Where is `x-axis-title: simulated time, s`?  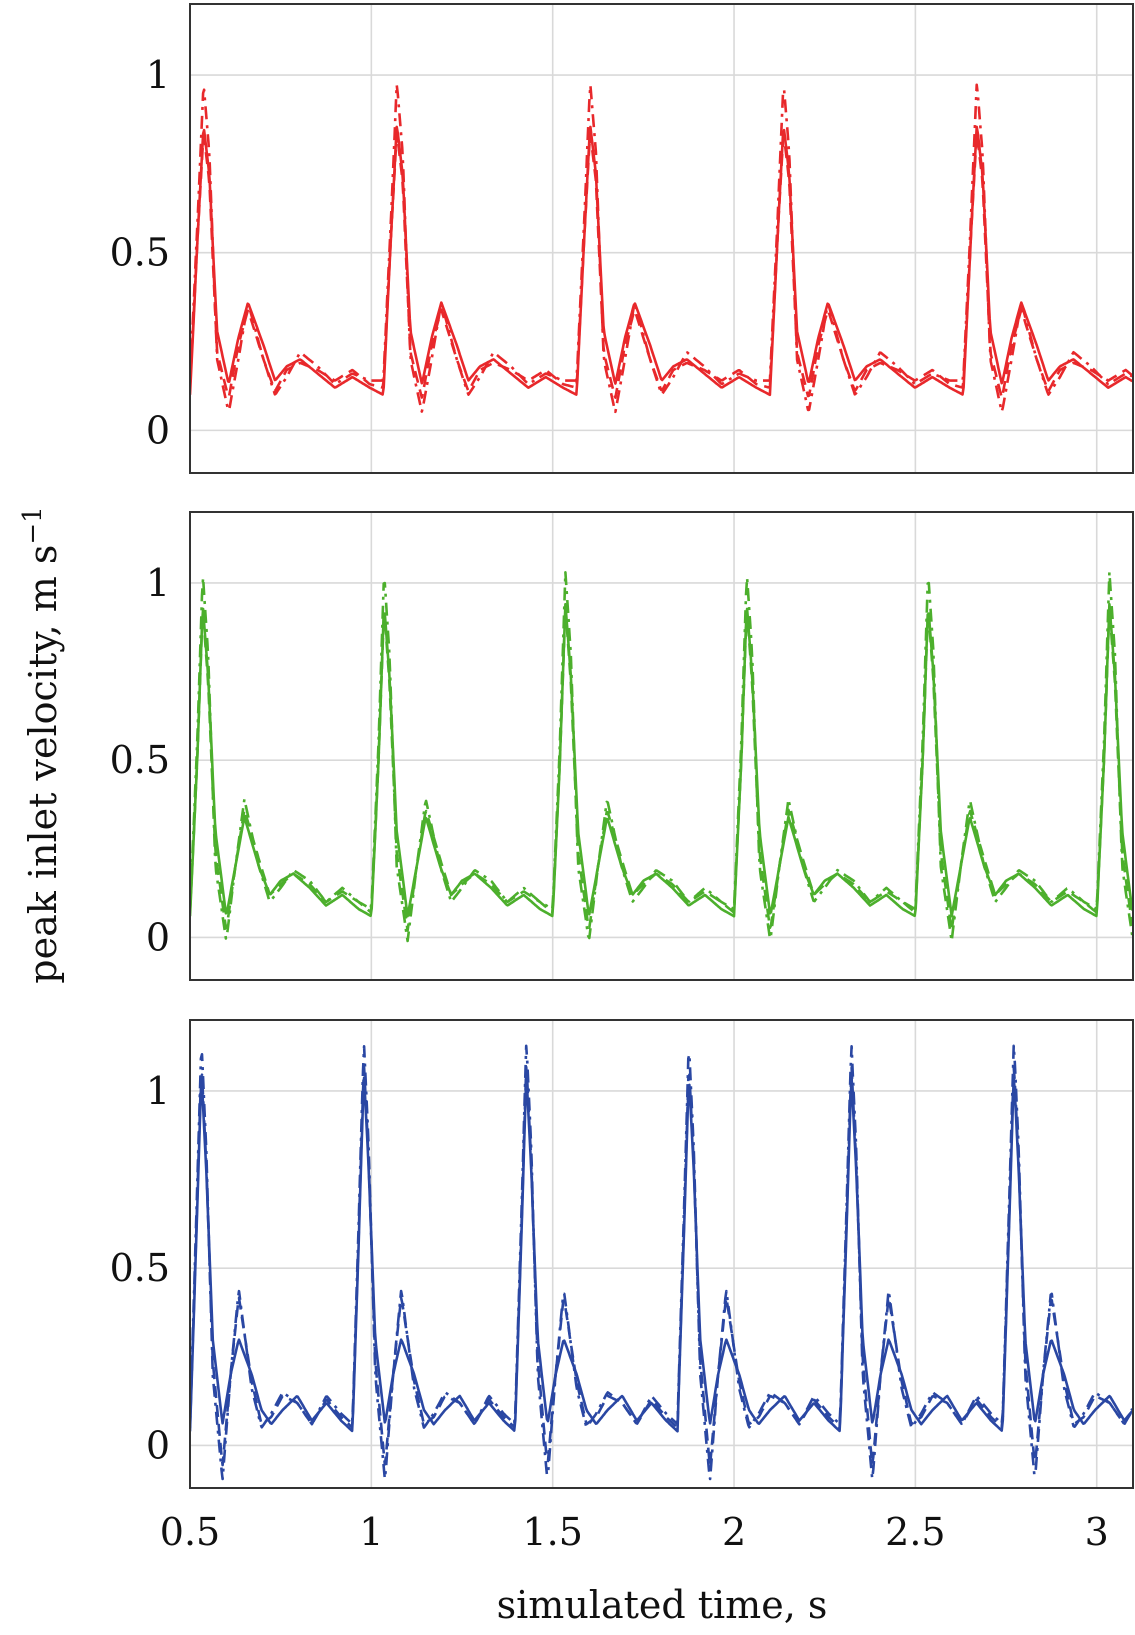 x-axis-title: simulated time, s is located at coordinates (662, 1605).